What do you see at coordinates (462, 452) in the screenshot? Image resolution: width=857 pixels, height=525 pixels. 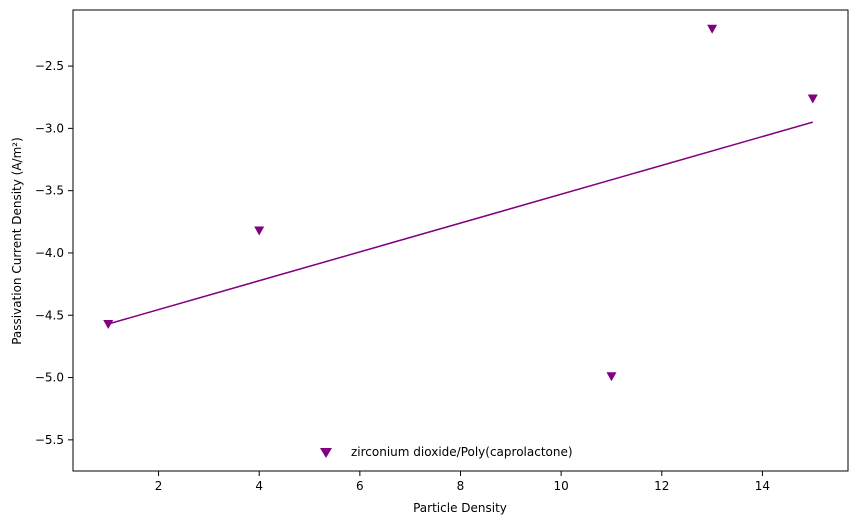 I see `legend-label: zirconium dioxide/Poly(caprolactone)` at bounding box center [462, 452].